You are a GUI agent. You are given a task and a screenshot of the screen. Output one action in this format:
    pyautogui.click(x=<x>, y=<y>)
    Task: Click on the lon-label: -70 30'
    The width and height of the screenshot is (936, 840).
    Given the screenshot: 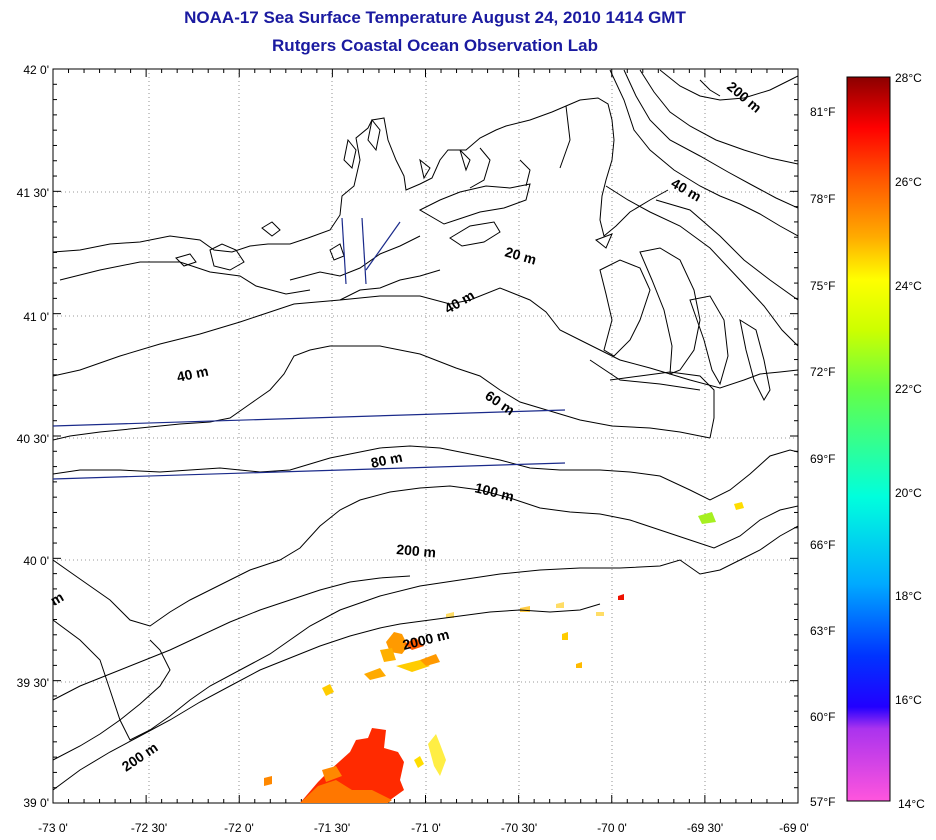 What is the action you would take?
    pyautogui.click(x=519, y=828)
    